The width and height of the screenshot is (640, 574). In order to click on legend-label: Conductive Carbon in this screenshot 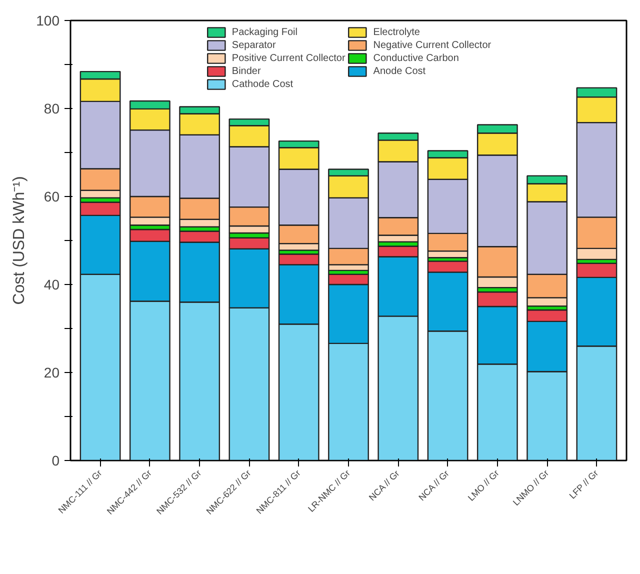, I will do `click(416, 58)`.